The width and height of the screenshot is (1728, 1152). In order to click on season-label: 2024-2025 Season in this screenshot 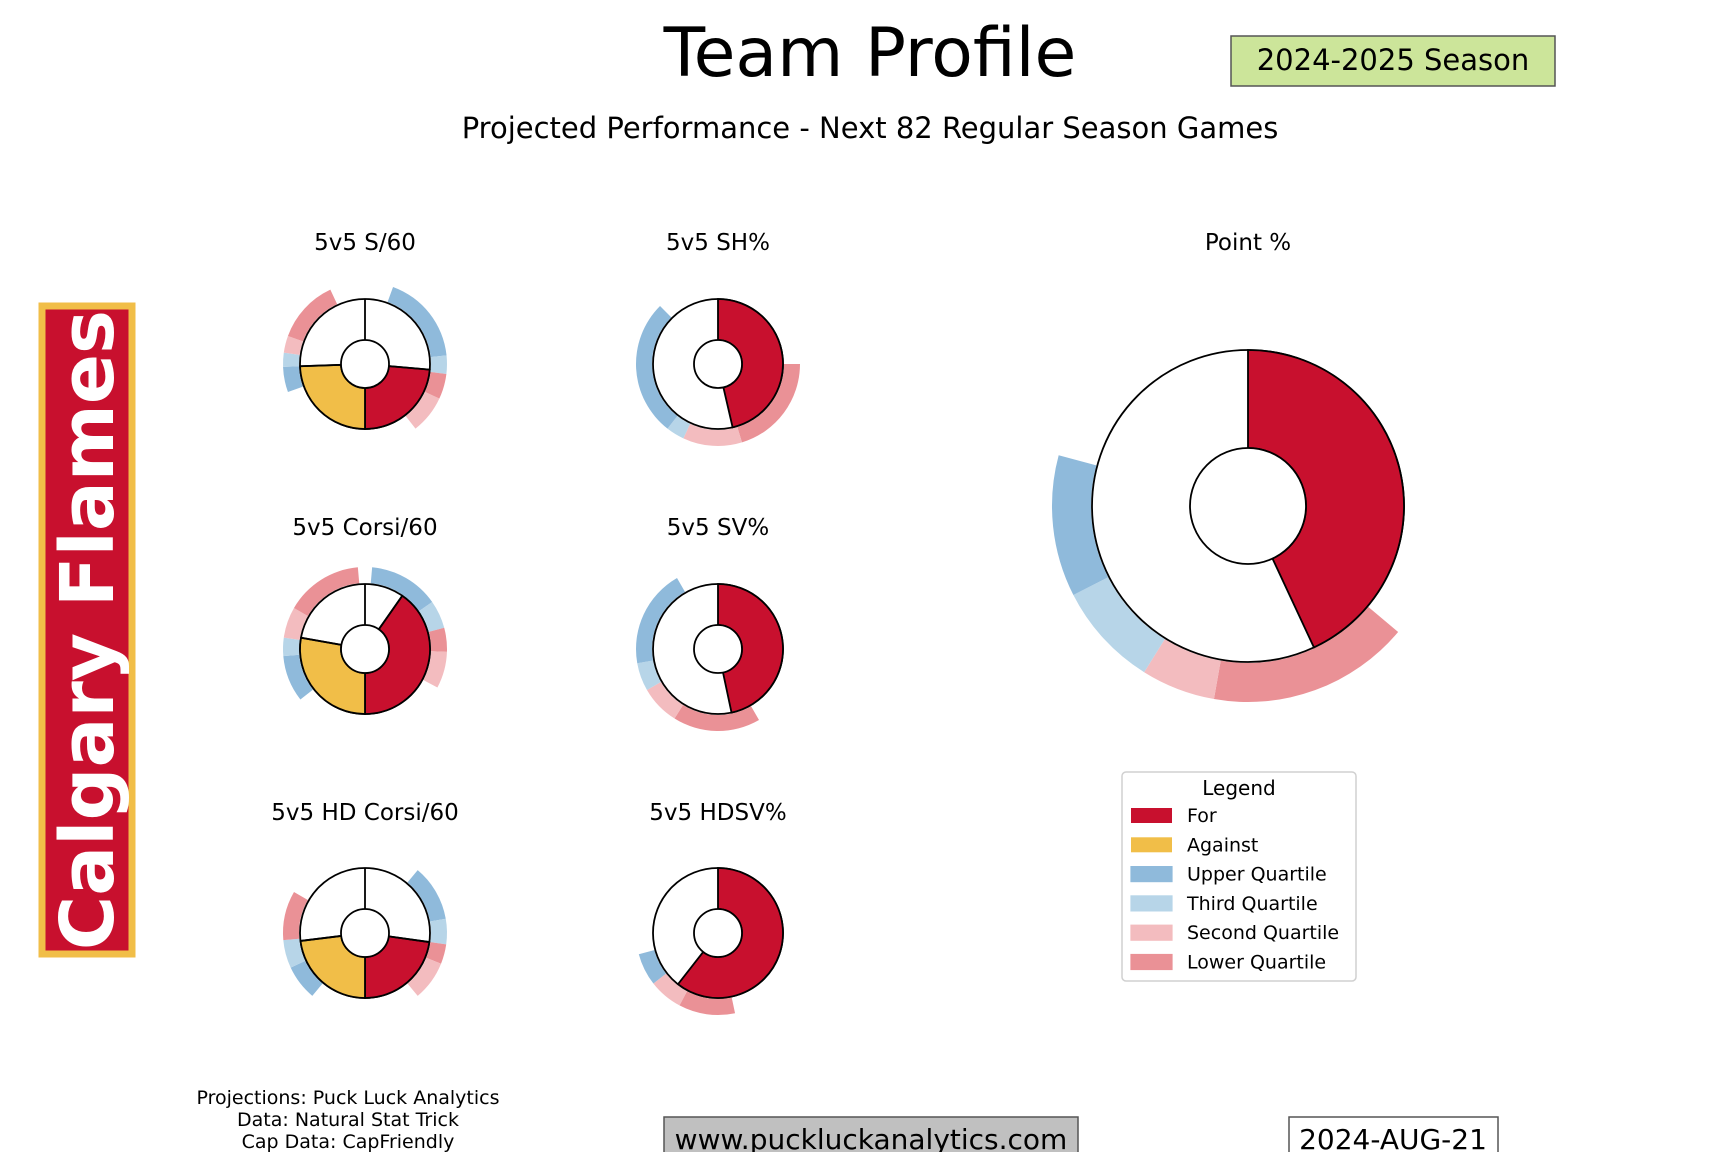, I will do `click(1393, 60)`.